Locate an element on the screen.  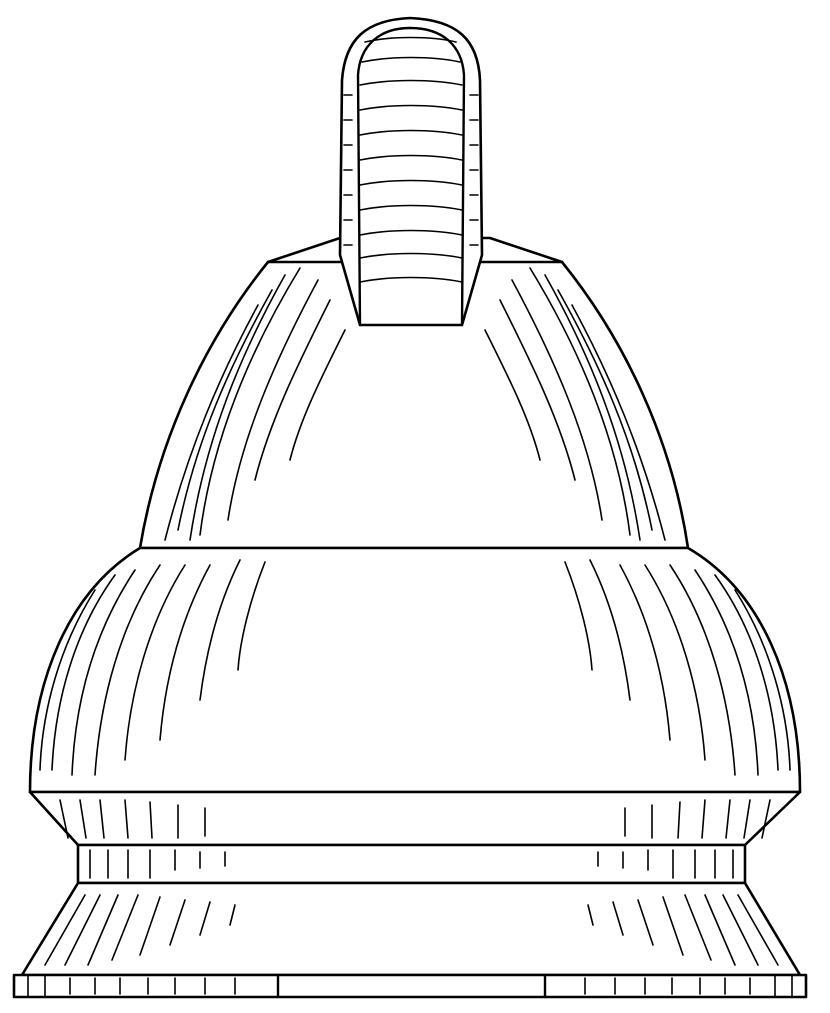
collar-band is located at coordinates (415, 818).